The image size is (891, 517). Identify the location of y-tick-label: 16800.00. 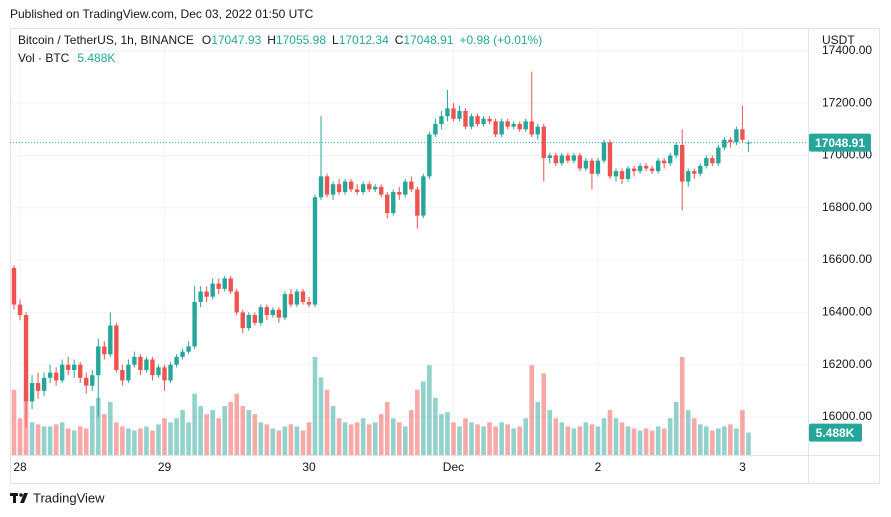
(847, 207).